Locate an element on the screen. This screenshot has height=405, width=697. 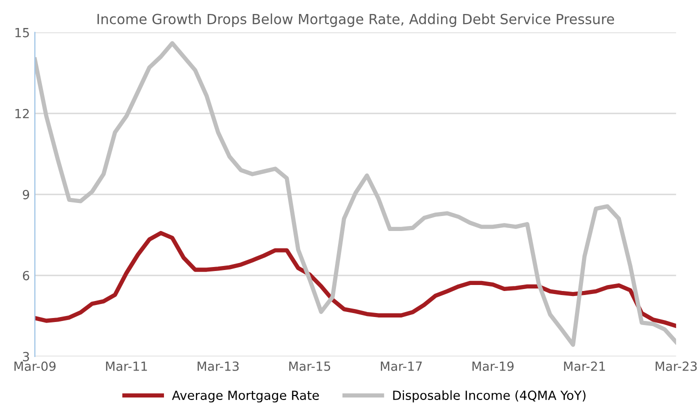
y-tick-label: 12 is located at coordinates (22, 113).